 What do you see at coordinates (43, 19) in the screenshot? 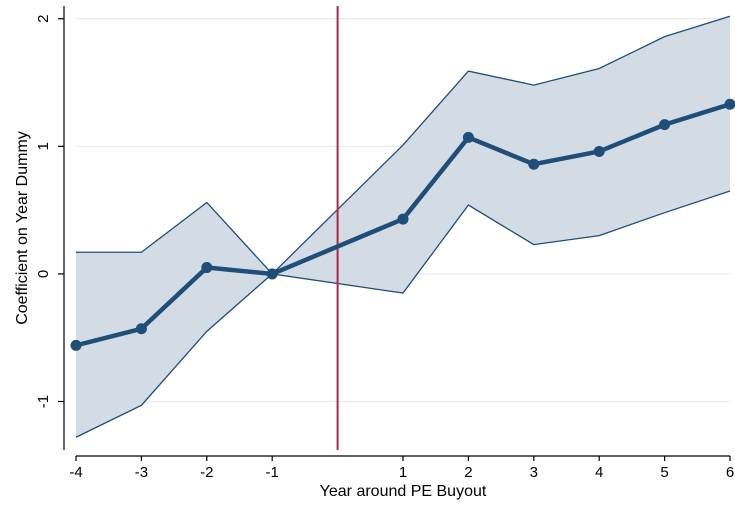
I see `y-tick-label: 2` at bounding box center [43, 19].